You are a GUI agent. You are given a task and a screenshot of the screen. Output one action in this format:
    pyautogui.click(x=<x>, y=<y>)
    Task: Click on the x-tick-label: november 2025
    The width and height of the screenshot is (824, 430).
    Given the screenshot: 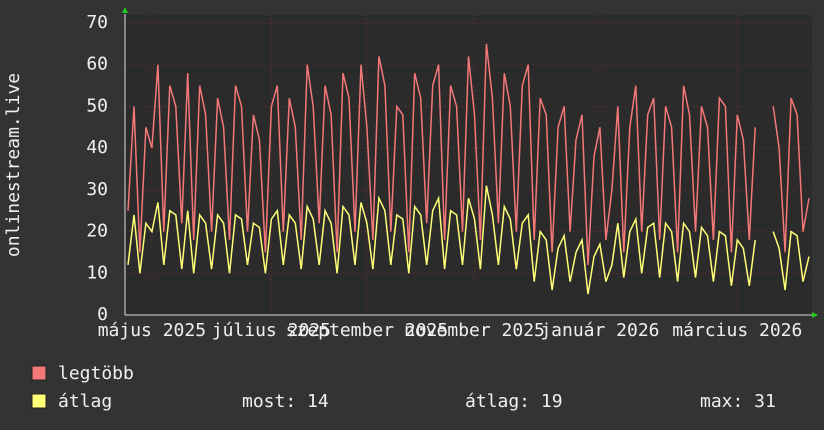 What is the action you would take?
    pyautogui.click(x=474, y=330)
    